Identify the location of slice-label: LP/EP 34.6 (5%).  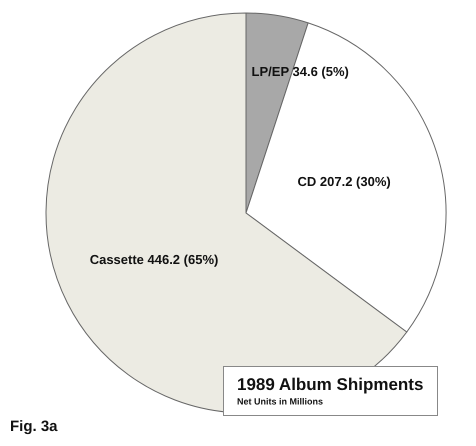
(300, 71).